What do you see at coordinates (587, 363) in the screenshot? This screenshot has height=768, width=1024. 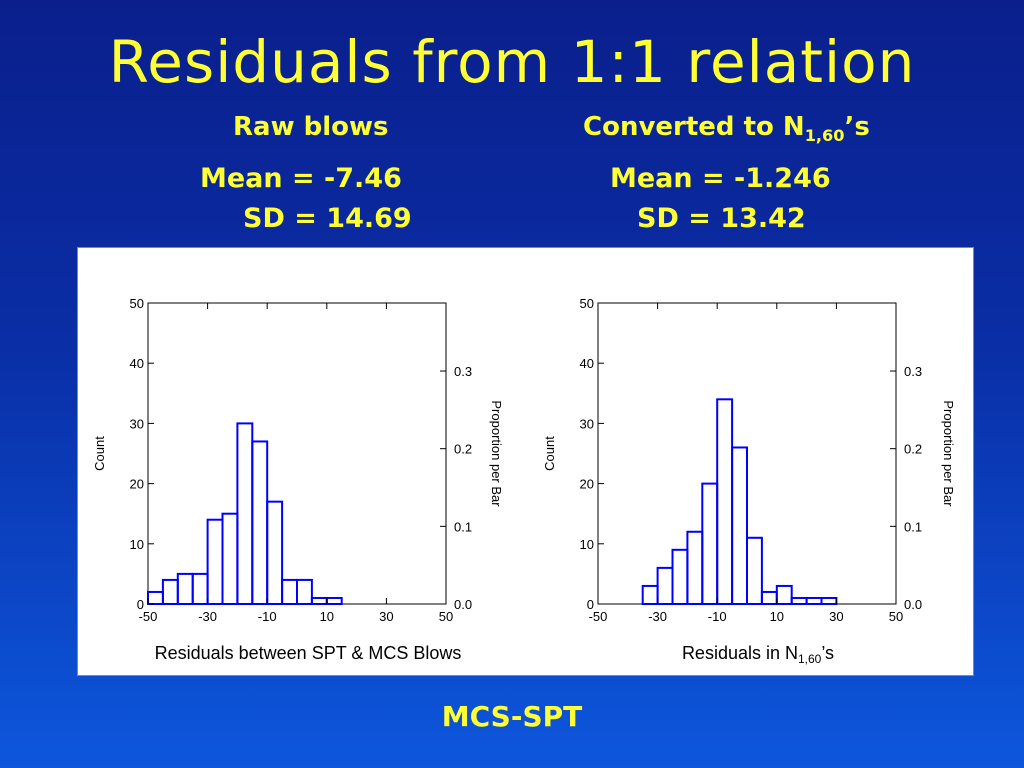 I see `chart2-y-tick-label: 40` at bounding box center [587, 363].